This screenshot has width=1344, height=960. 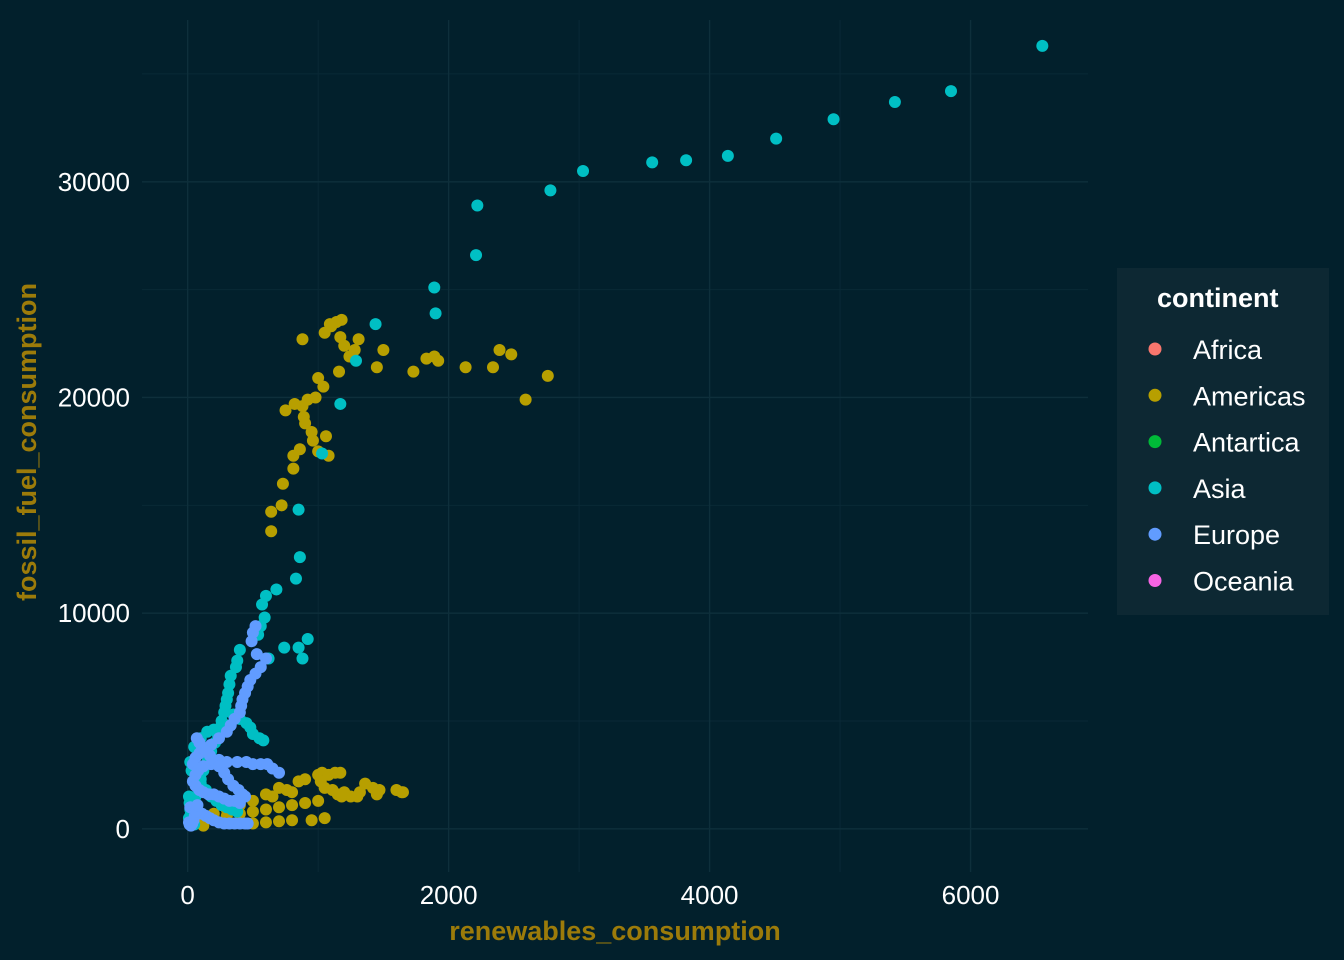 I want to click on y-tick-label: 30000, so click(x=94, y=182).